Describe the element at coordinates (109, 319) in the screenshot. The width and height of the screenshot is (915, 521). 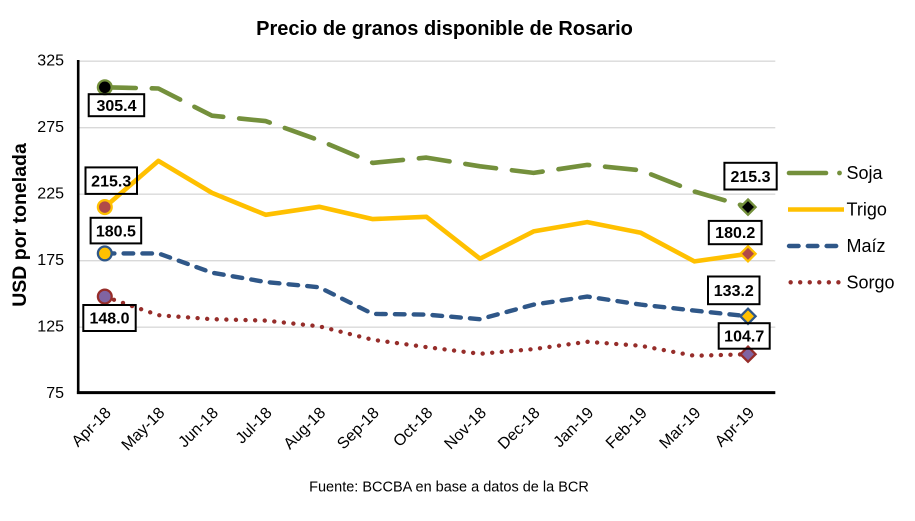
I see `svg-text: 148.0` at that location.